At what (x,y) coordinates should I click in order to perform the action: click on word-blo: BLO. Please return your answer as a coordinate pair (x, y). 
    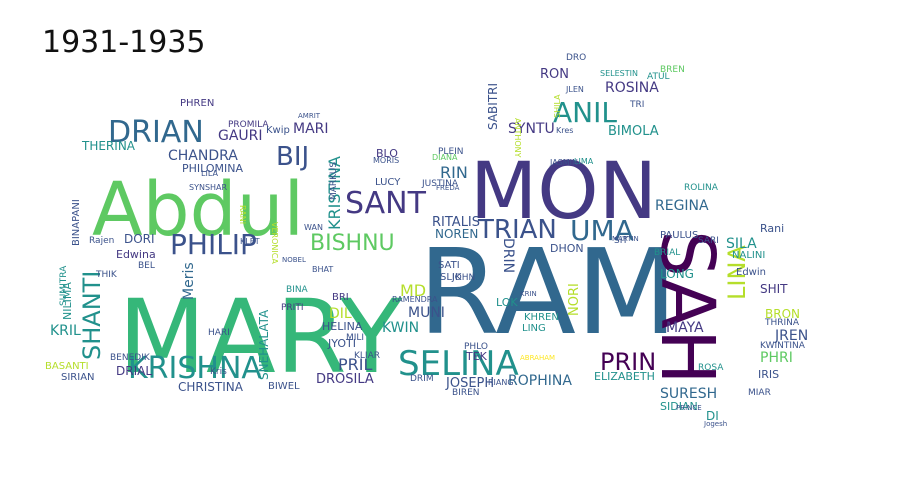
    Looking at the image, I should click on (387, 153).